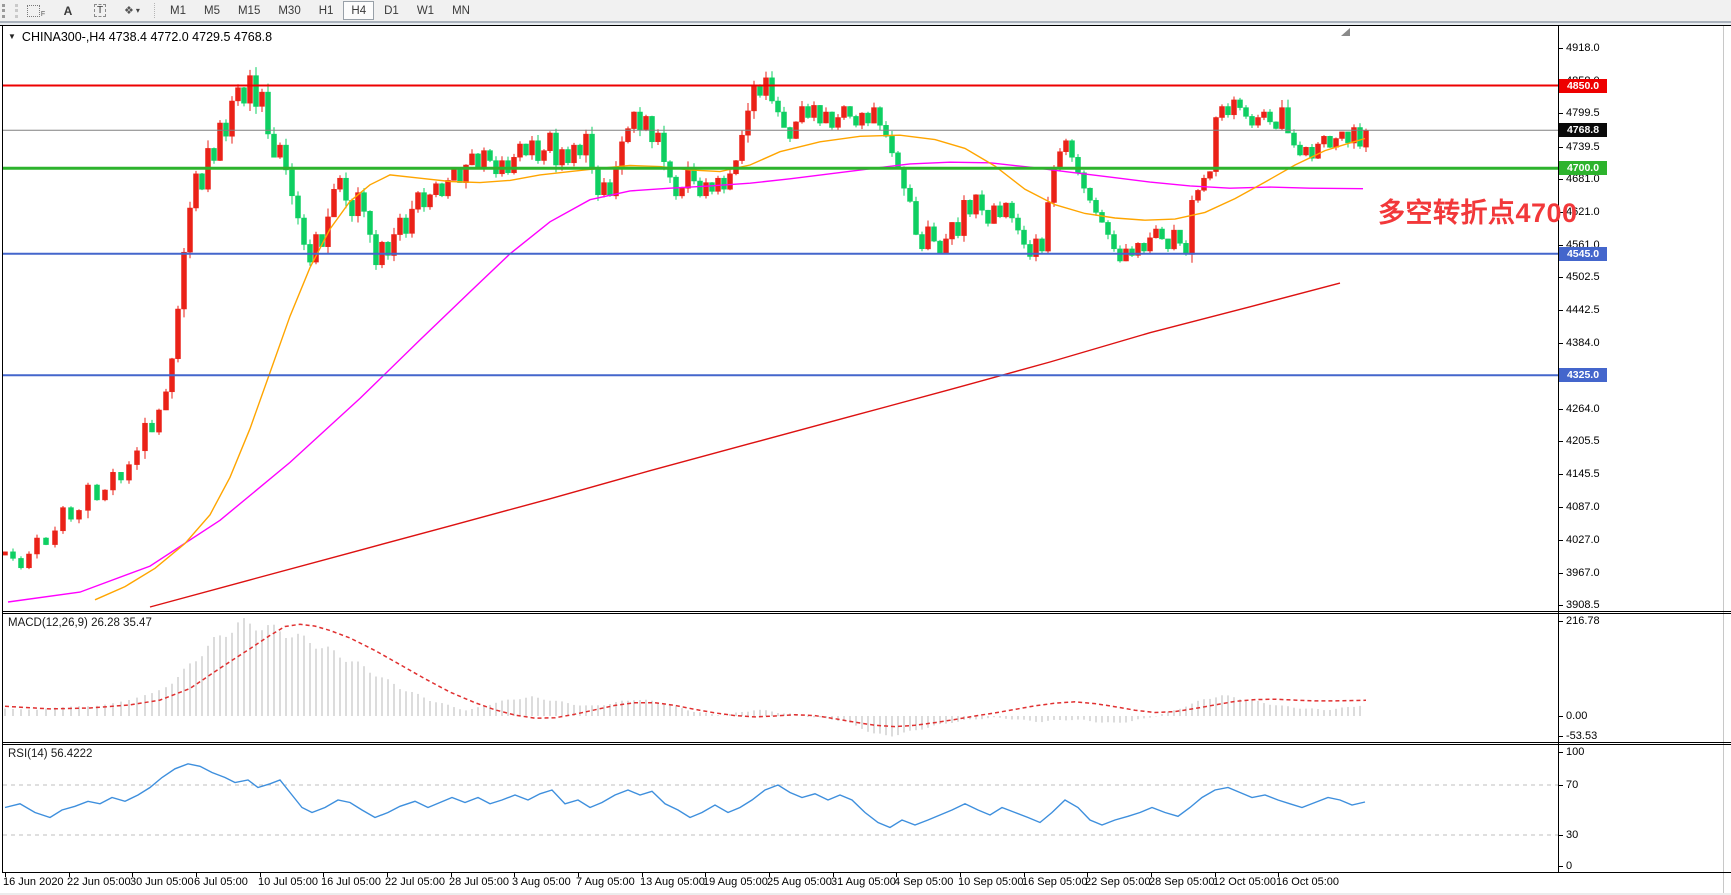 Image resolution: width=1731 pixels, height=895 pixels. I want to click on rsi-panel-surface, so click(780, 808).